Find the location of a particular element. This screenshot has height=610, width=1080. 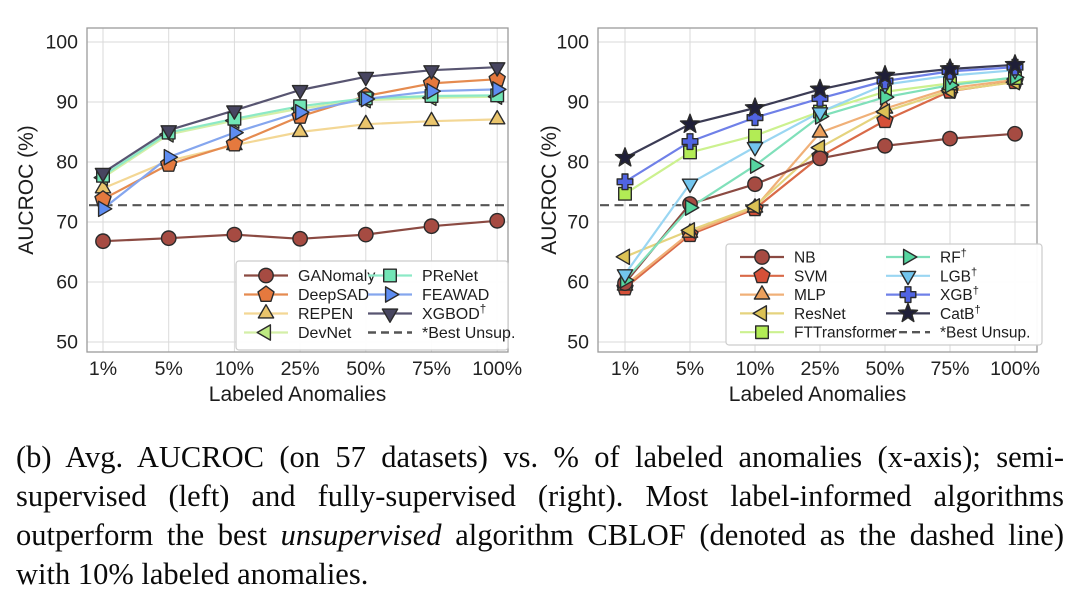

legend-label-DeepSAD: DeepSAD is located at coordinates (333, 295).